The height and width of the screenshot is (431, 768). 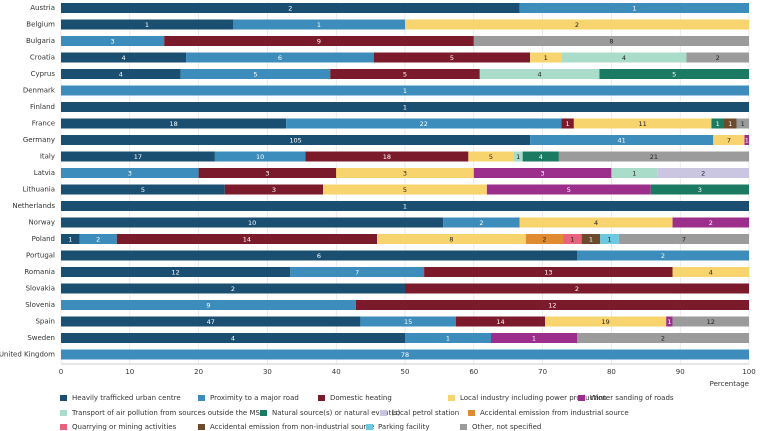 What do you see at coordinates (27, 355) in the screenshot?
I see `y-tick-label: United Kingdom` at bounding box center [27, 355].